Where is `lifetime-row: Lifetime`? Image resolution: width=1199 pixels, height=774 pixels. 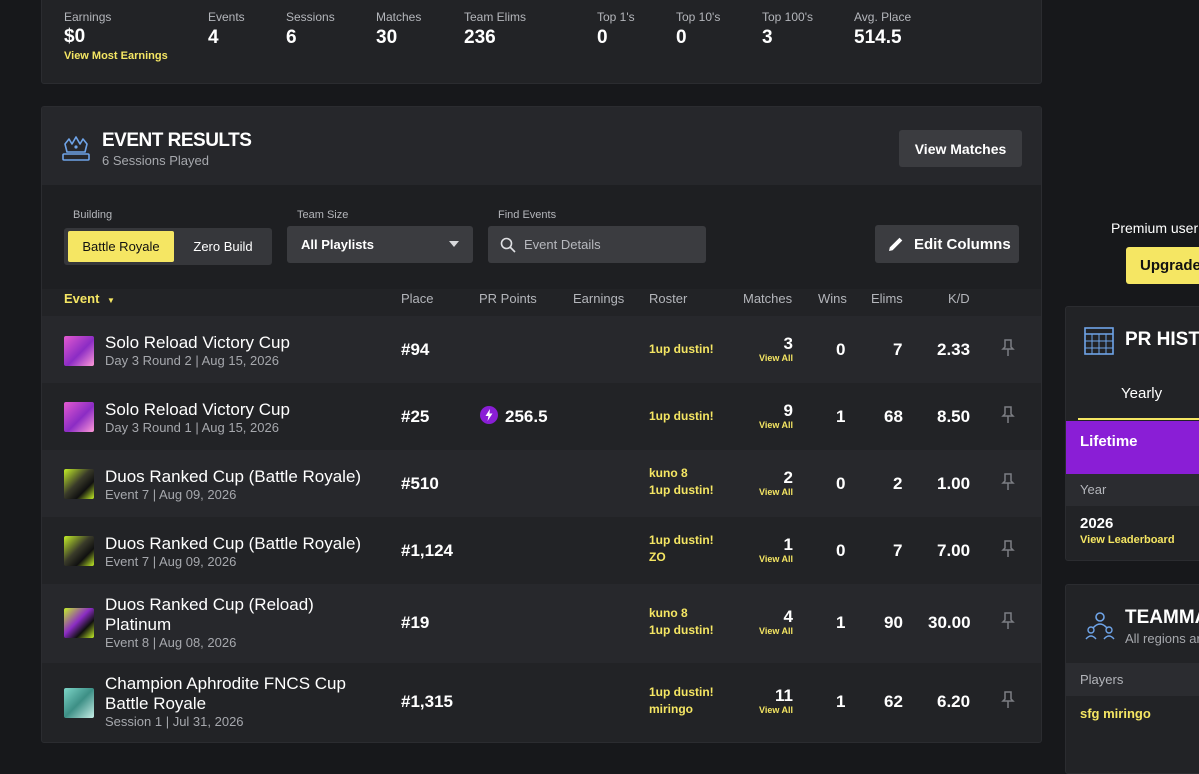 lifetime-row: Lifetime is located at coordinates (1132, 447).